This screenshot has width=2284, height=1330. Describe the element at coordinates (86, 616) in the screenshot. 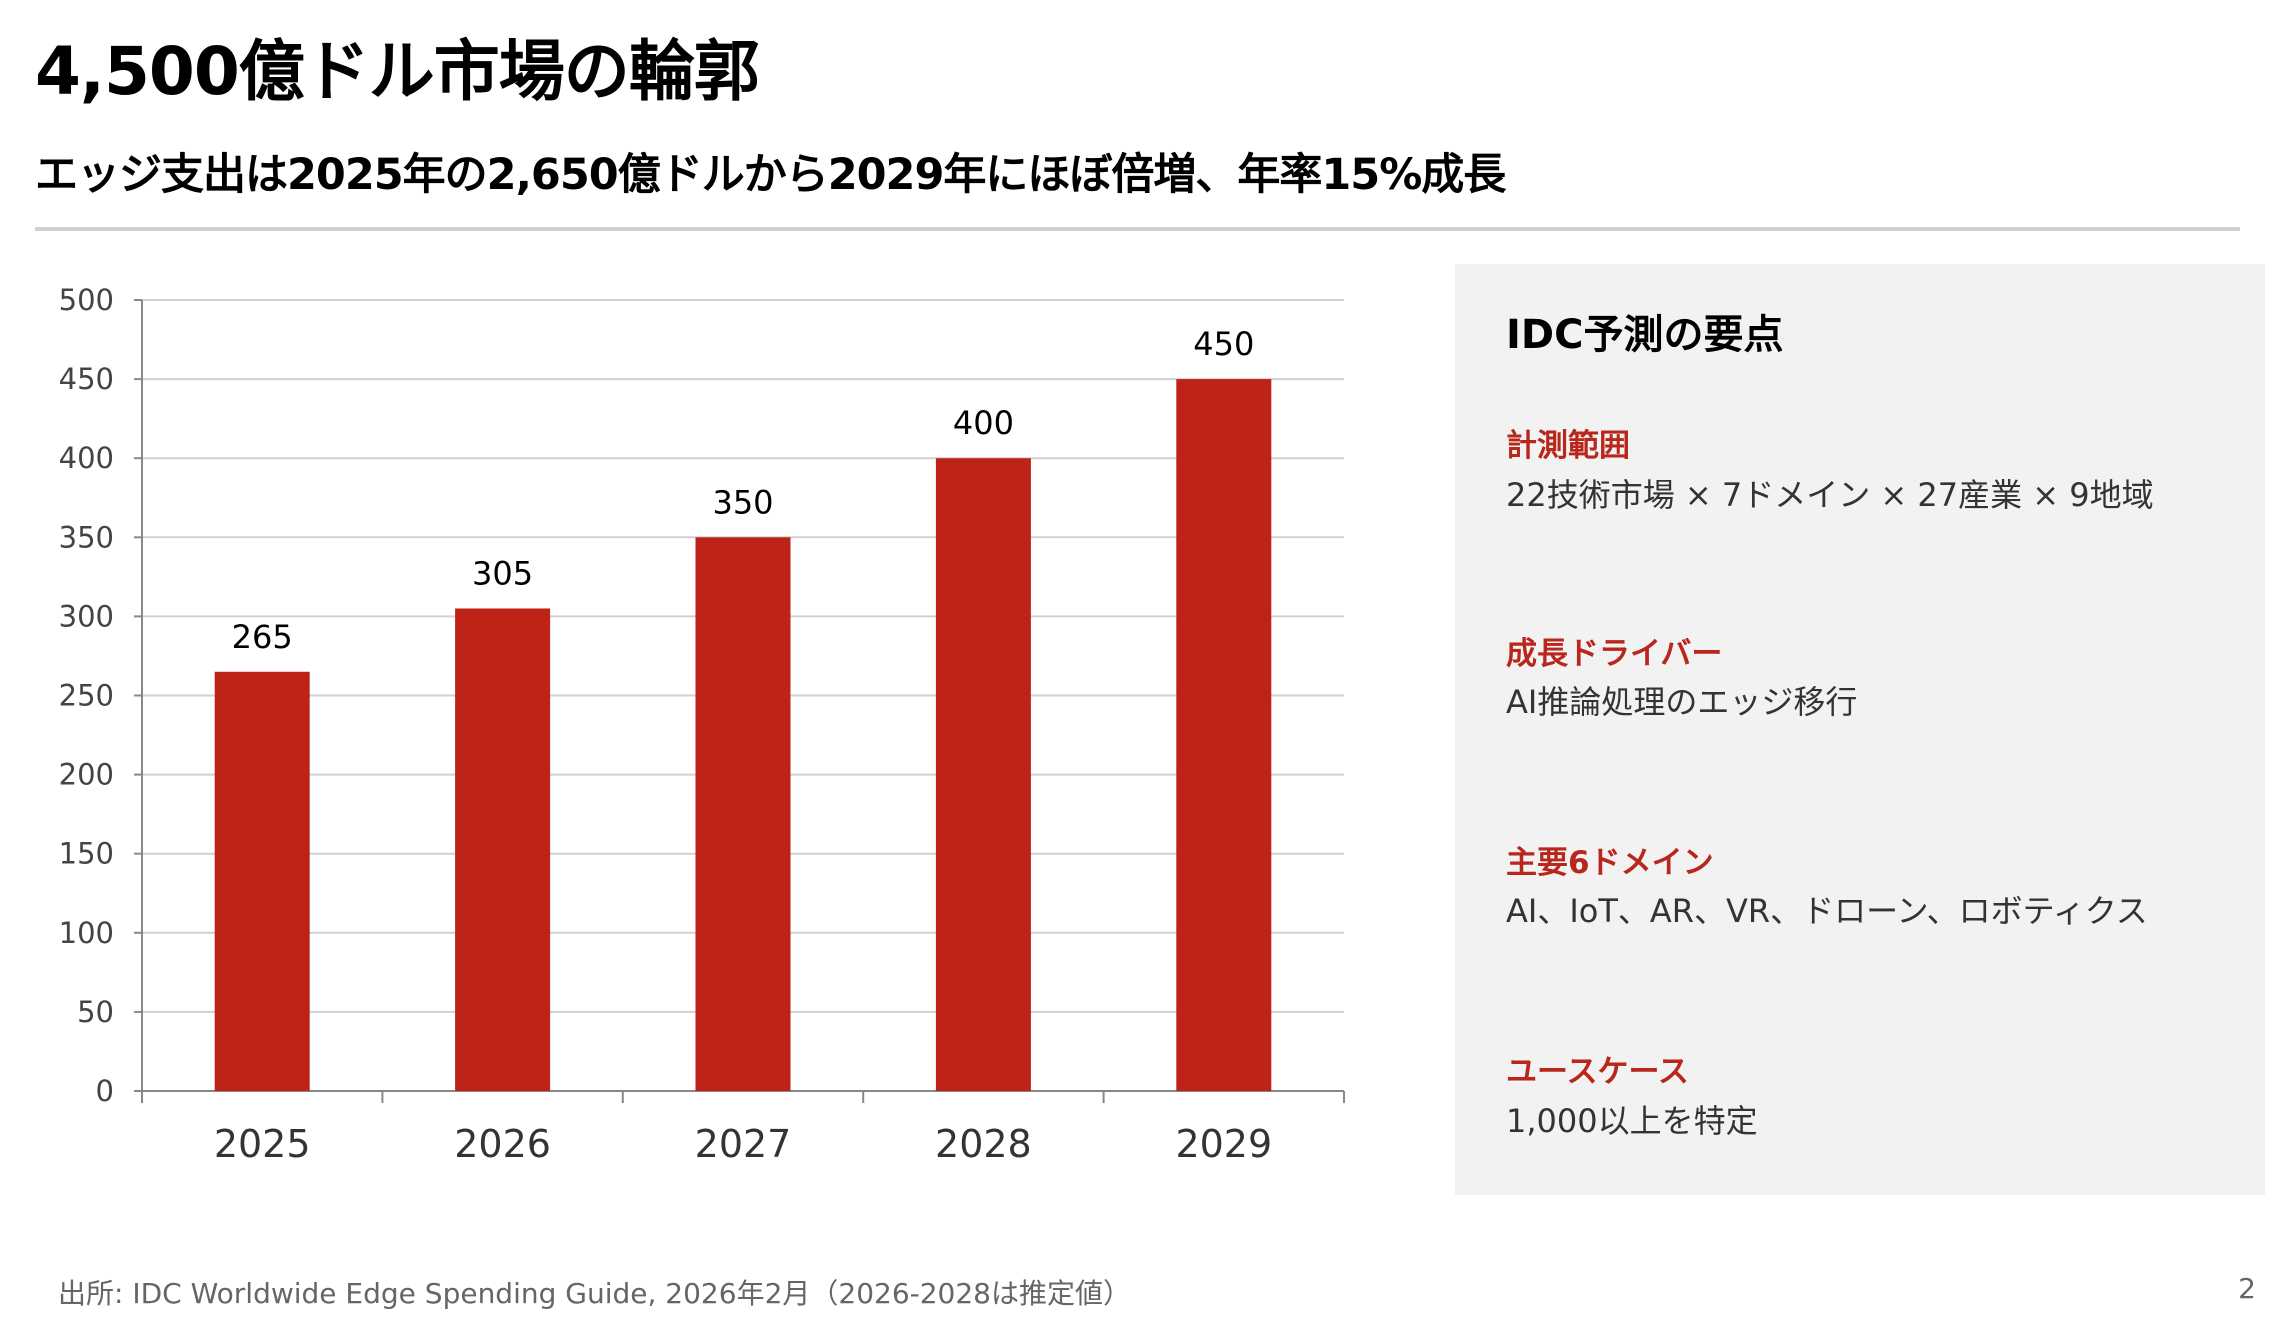

I see `y-tick-label: 300` at that location.